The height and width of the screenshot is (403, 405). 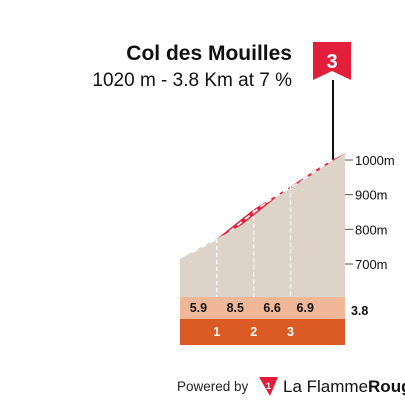 I want to click on brand-logo-mark: 1, so click(x=268, y=386).